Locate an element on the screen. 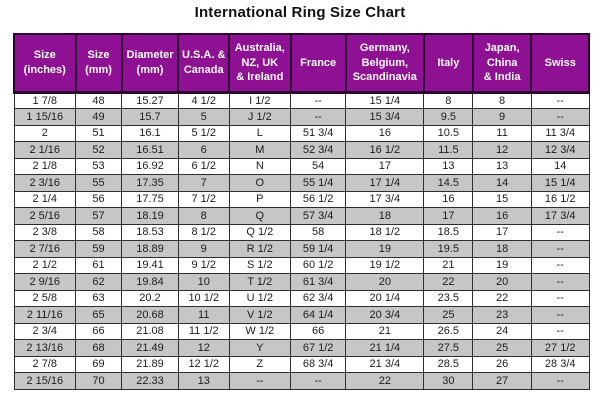 Image resolution: width=600 pixels, height=415 pixels. column-header: Italy is located at coordinates (448, 63).